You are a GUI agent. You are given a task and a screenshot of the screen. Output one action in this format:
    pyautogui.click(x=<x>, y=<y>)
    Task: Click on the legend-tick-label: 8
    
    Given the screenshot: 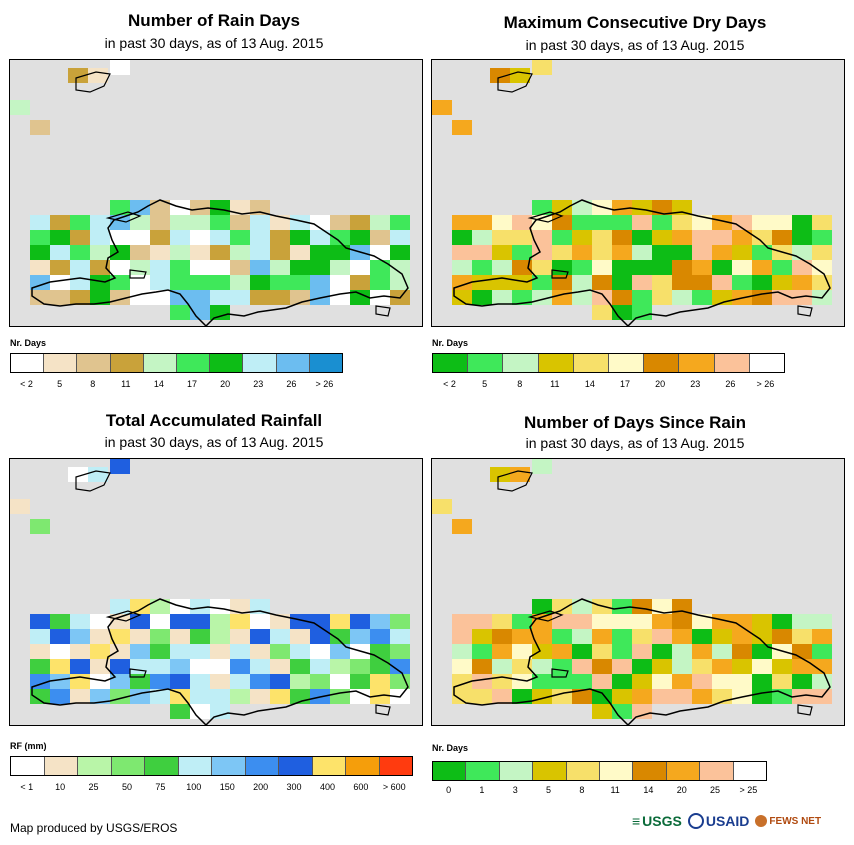 What is the action you would take?
    pyautogui.click(x=93, y=384)
    